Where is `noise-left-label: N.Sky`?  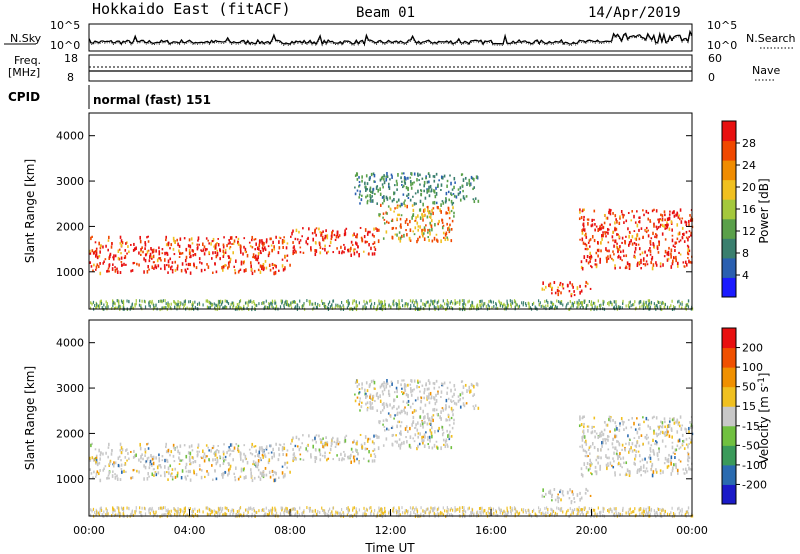
noise-left-label: N.Sky is located at coordinates (26, 38).